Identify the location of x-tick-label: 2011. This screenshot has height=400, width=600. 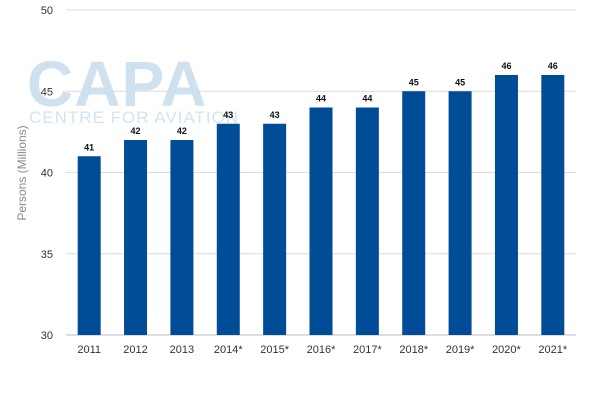
(89, 350).